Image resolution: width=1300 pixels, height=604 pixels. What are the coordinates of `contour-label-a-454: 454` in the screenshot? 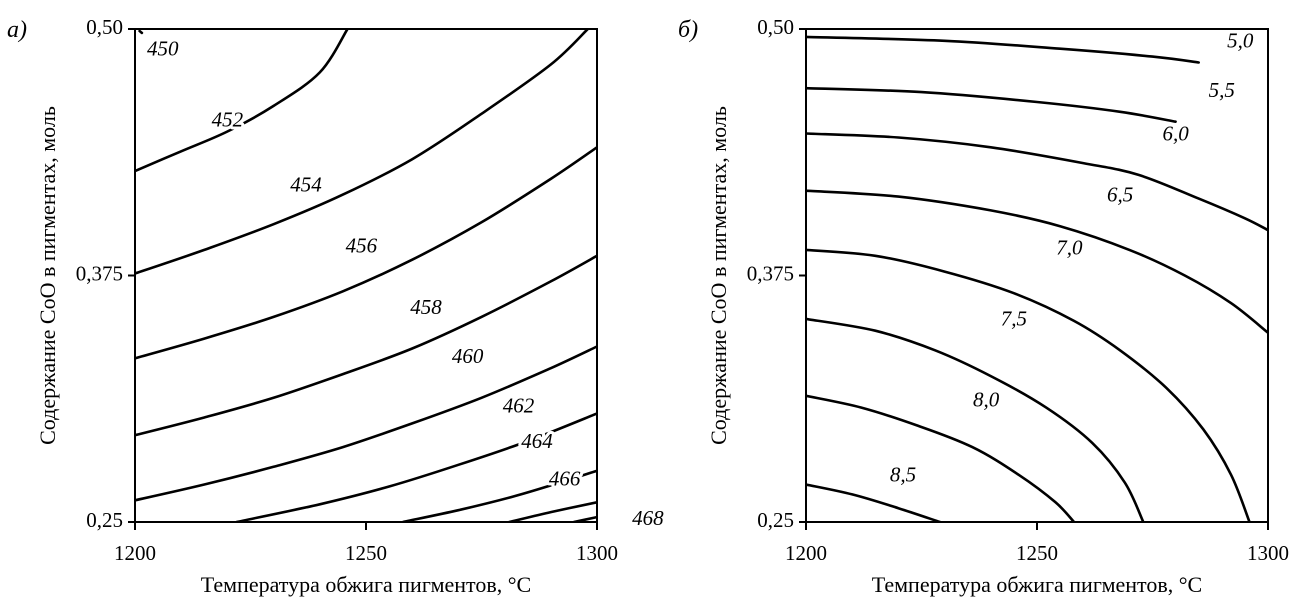 It's located at (306, 185).